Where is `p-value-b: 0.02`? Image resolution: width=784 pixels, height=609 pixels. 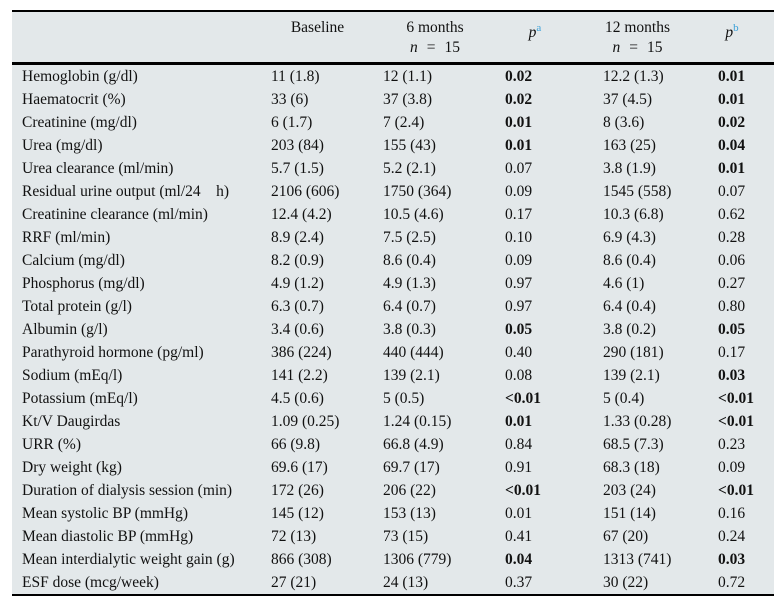
p-value-b: 0.02 is located at coordinates (732, 122).